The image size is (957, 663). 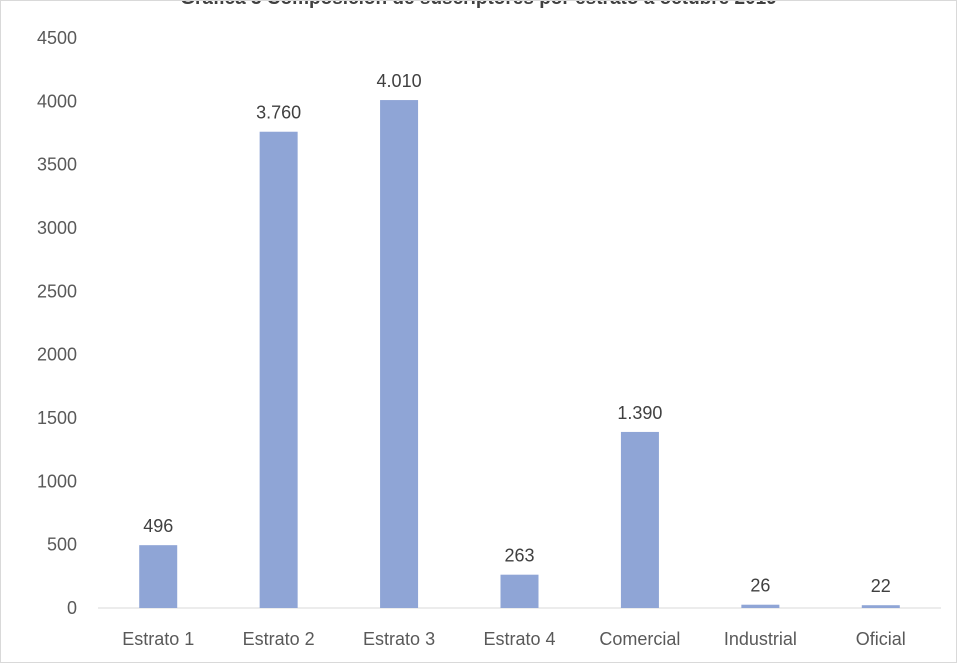 I want to click on x-tick-label: Industrial, so click(x=760, y=639).